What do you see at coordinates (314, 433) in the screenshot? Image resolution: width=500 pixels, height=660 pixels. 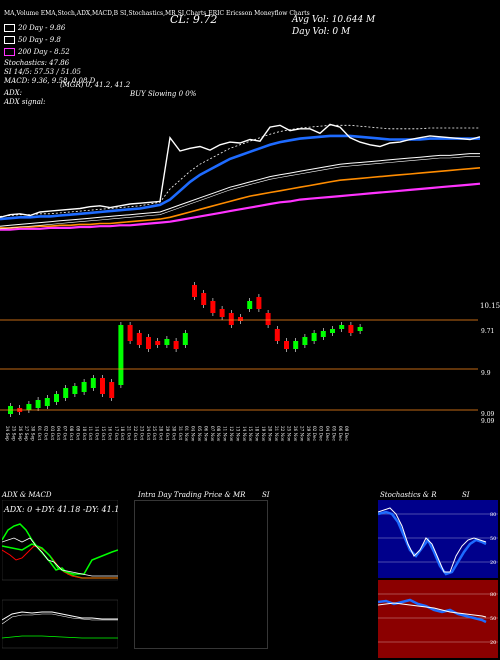 I see `date-tick-label: 02 Dec` at bounding box center [314, 433].